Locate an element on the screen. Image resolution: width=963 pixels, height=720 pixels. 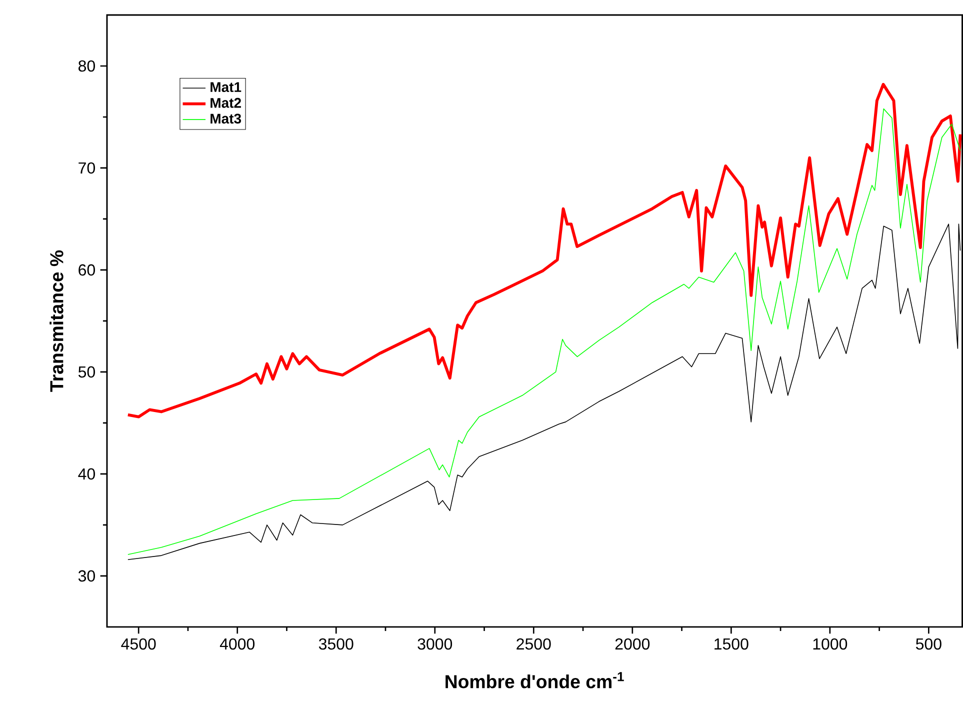
y-tick-label: 80 is located at coordinates (86, 66).